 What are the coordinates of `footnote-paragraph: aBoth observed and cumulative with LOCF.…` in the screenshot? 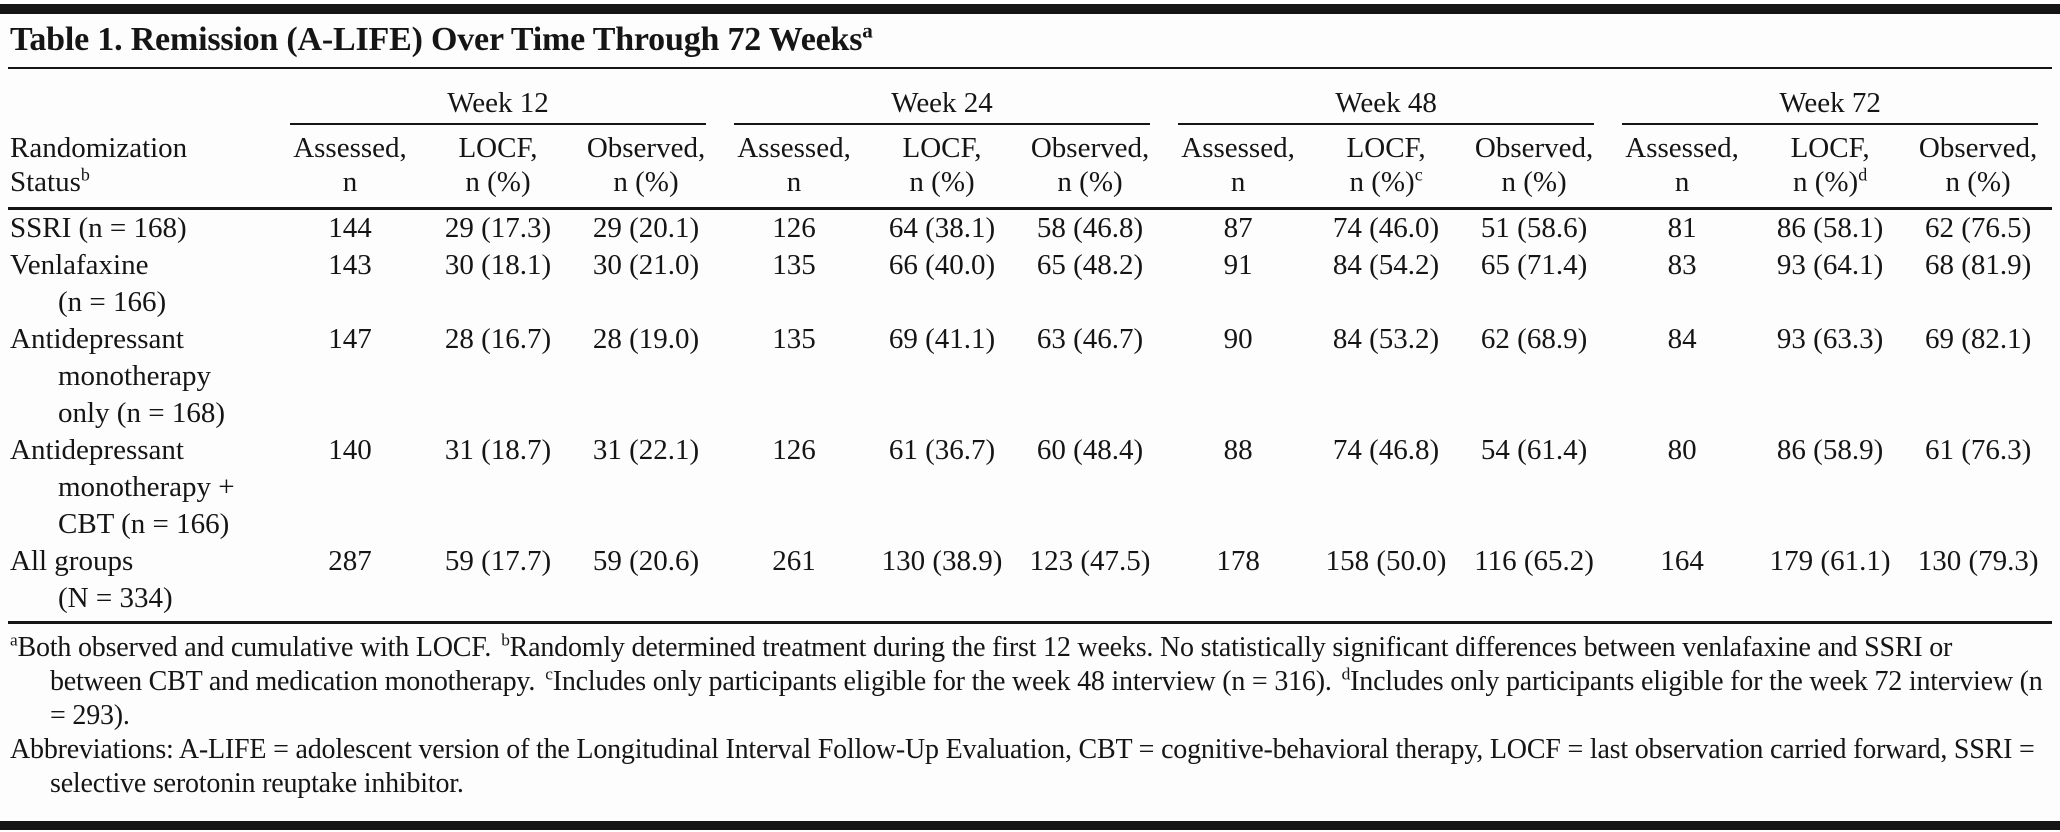 It's located at (1030, 682).